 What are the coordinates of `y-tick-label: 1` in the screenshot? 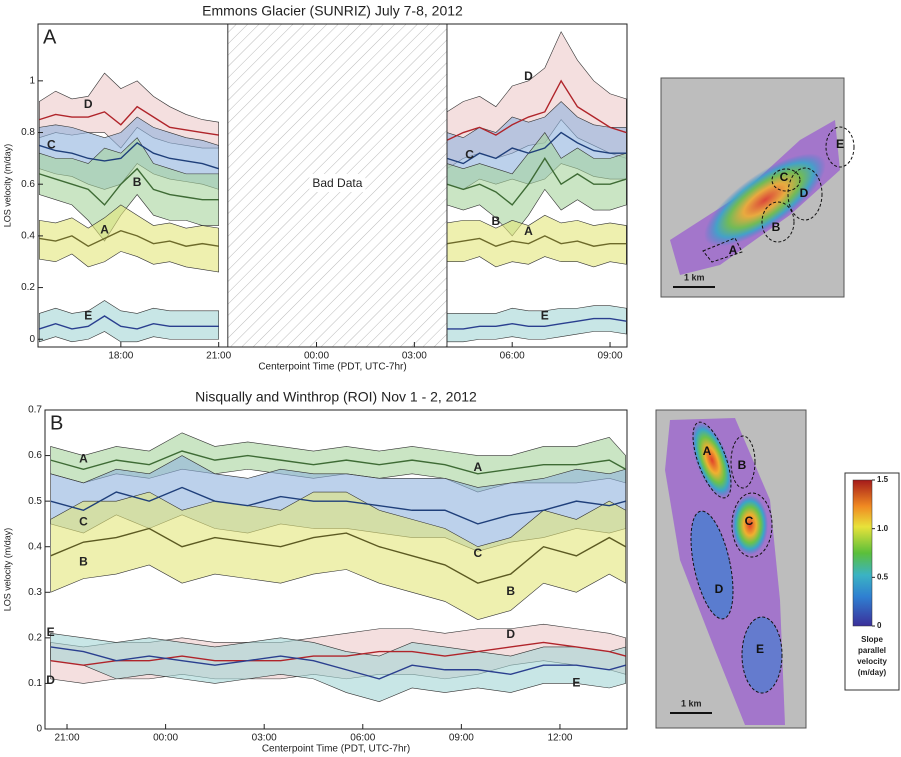 It's located at (32, 80).